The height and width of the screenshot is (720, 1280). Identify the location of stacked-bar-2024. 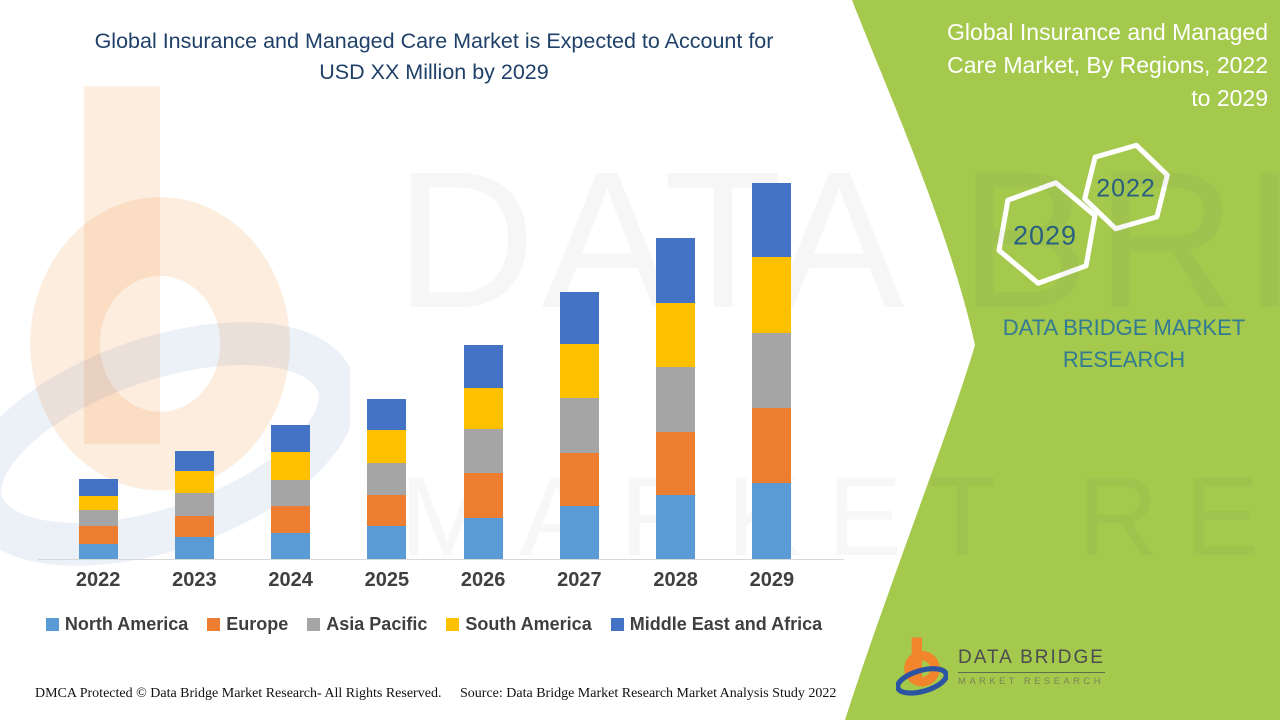
(291, 492).